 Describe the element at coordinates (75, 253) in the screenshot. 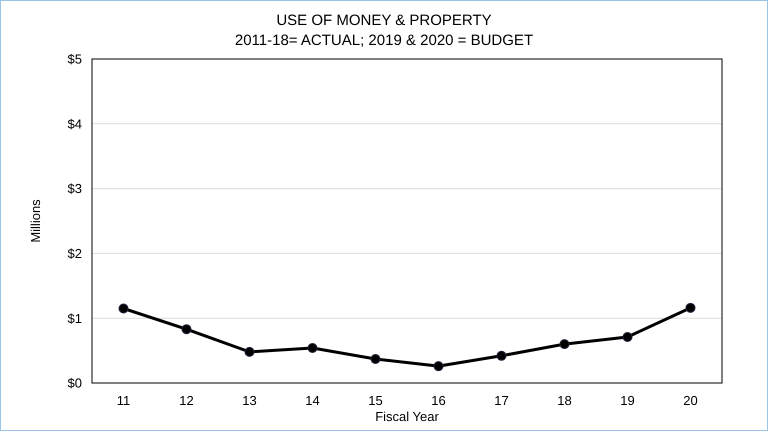

I see `y-tick-label: $2` at that location.